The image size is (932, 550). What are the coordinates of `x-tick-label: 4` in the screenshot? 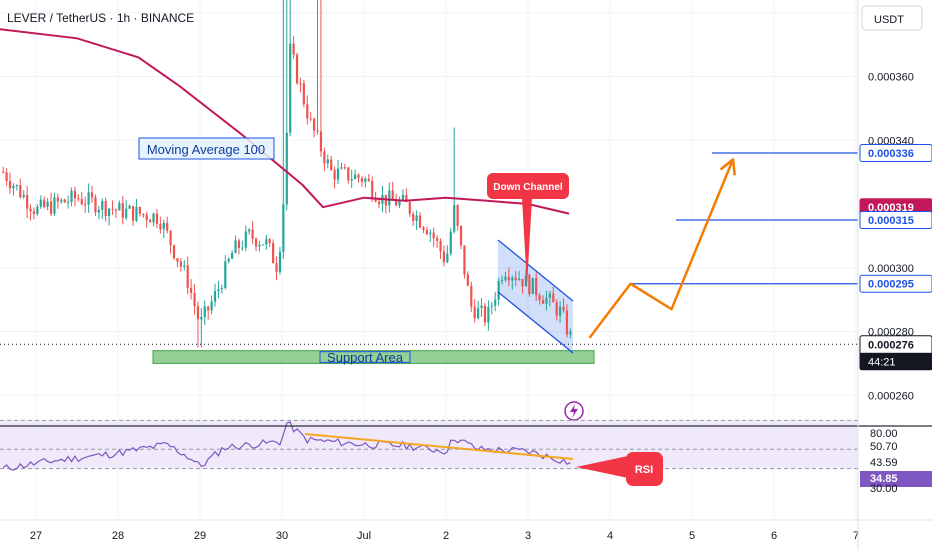 It's located at (610, 536).